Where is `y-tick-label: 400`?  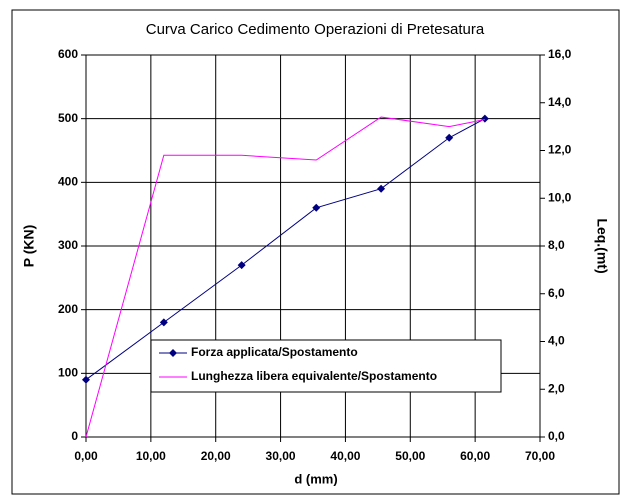 y-tick-label: 400 is located at coordinates (68, 182).